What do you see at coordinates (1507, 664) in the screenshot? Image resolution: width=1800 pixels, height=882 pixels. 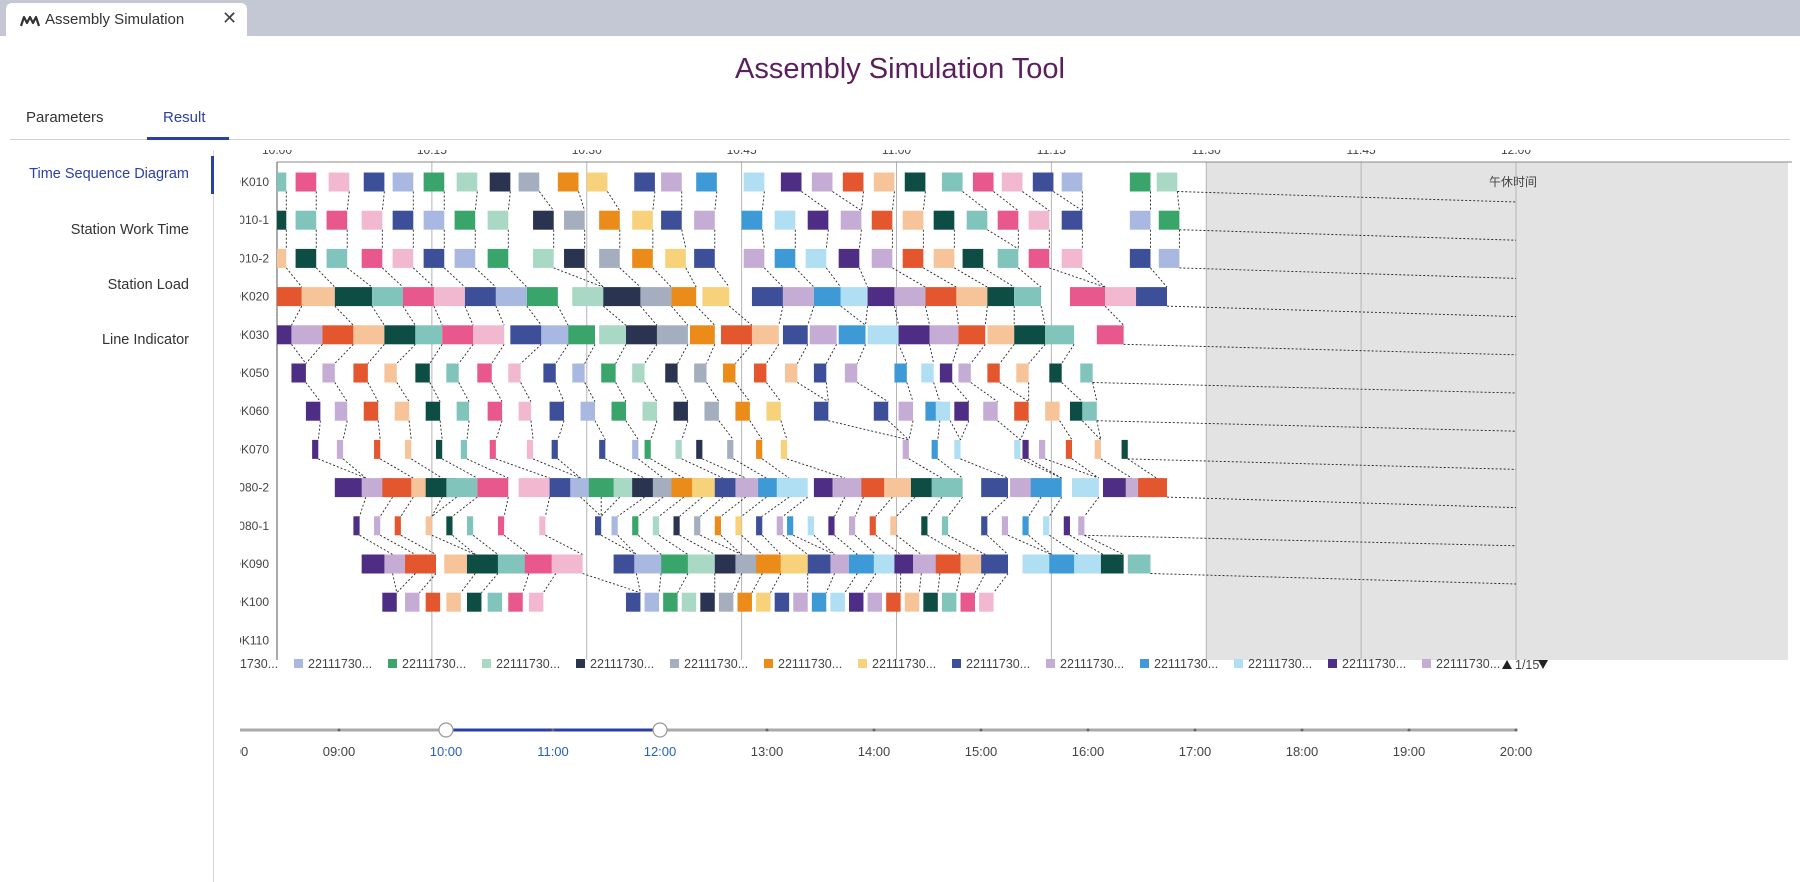 I see `legend-prev-icon` at bounding box center [1507, 664].